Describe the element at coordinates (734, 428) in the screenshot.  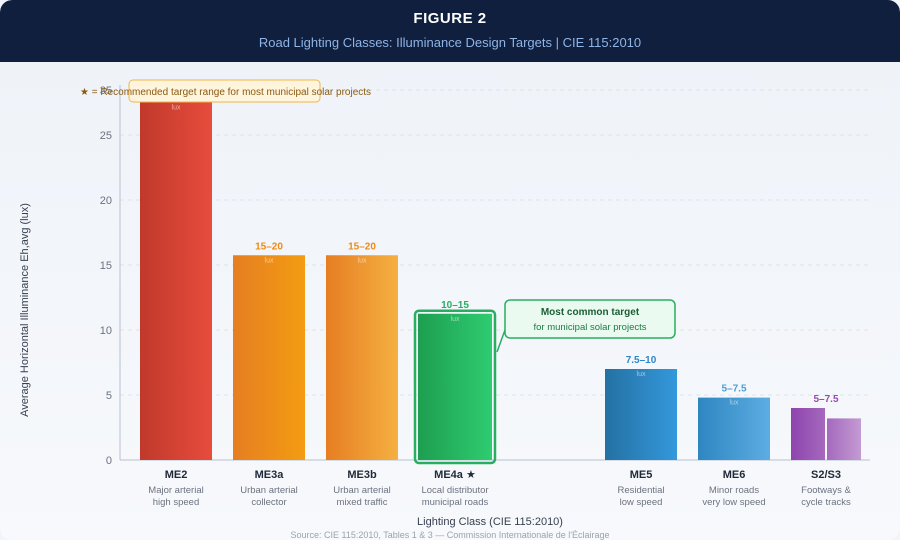
I see `bar-me6` at that location.